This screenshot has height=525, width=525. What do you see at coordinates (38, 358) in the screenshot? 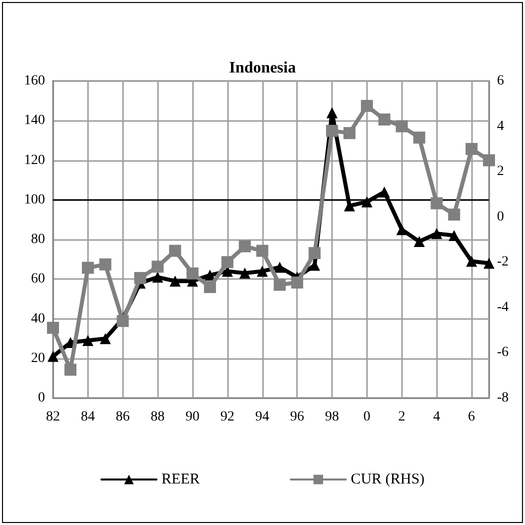
I see `y-tick-label: 20` at bounding box center [38, 358].